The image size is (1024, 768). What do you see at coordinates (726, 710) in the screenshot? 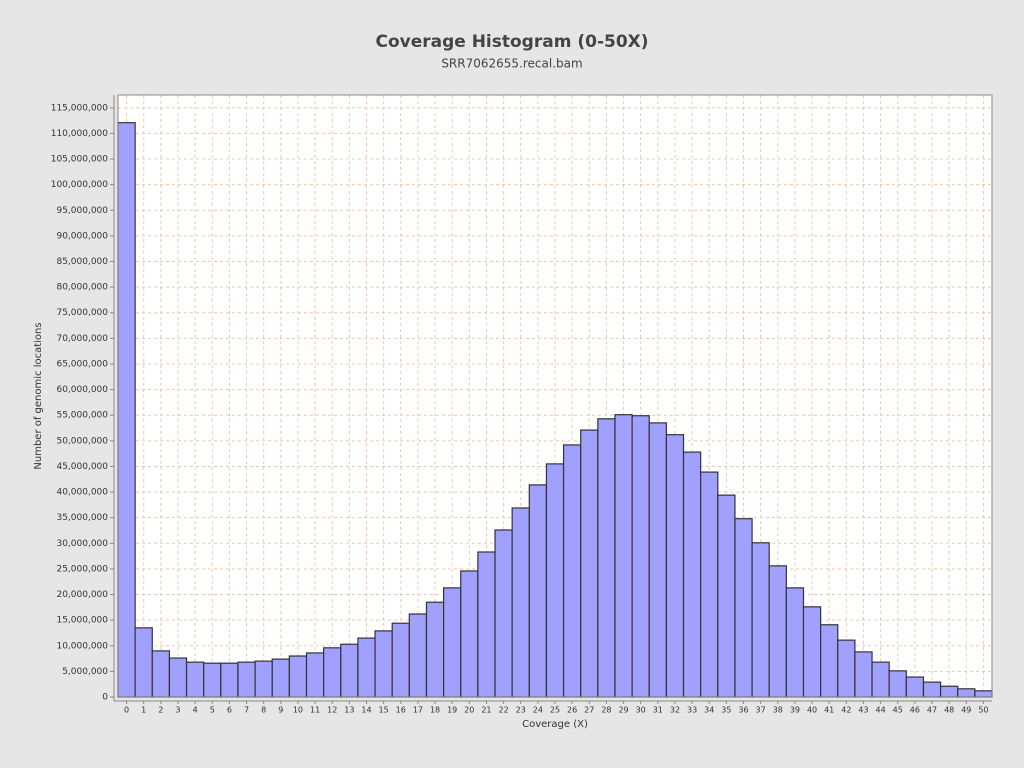
I see `x-tick-label: 35` at bounding box center [726, 710].